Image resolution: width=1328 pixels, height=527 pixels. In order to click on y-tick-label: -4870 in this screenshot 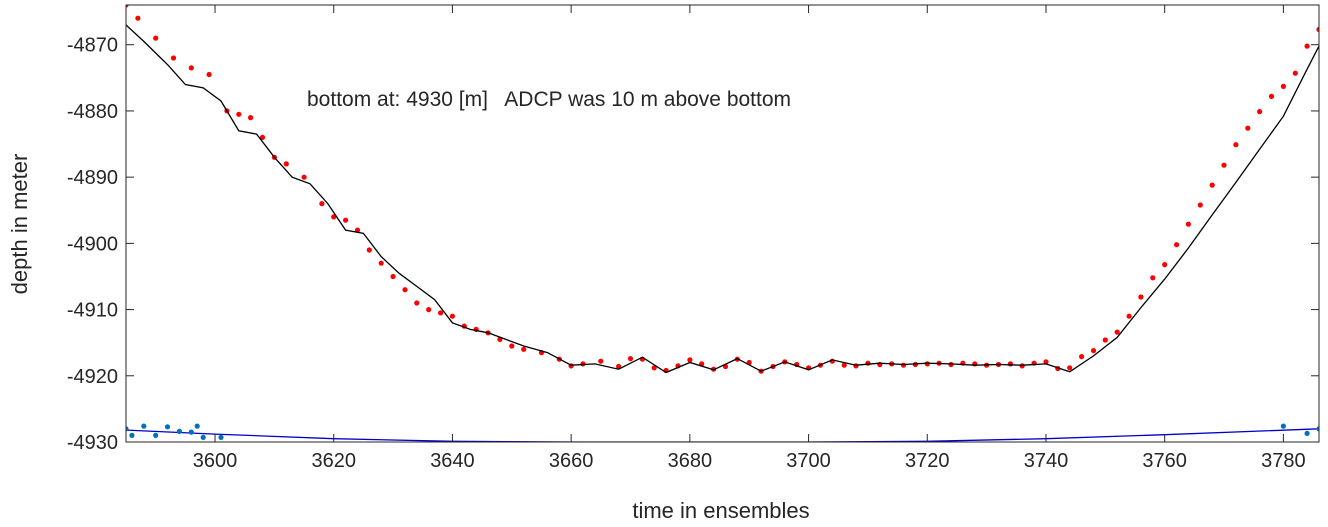, I will do `click(92, 46)`.